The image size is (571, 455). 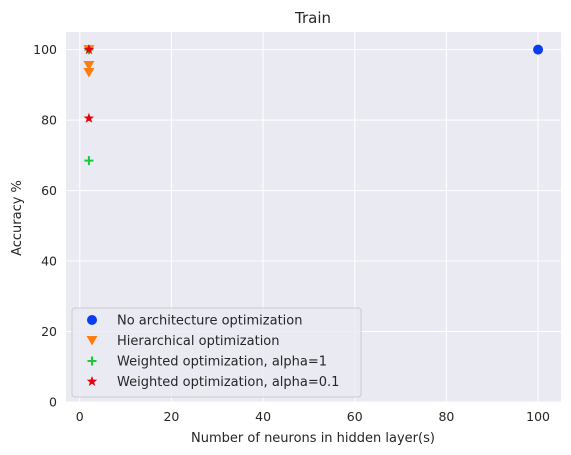 I want to click on y-tick-label: 80, so click(x=49, y=120).